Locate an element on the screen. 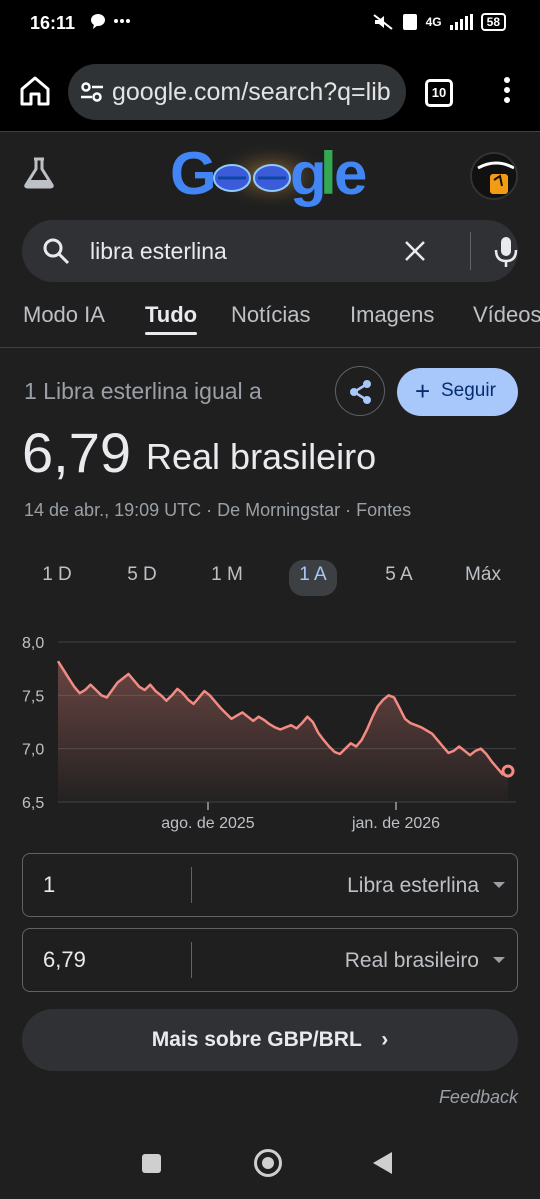 This screenshot has width=540, height=1199. more-options-icon is located at coordinates (507, 92).